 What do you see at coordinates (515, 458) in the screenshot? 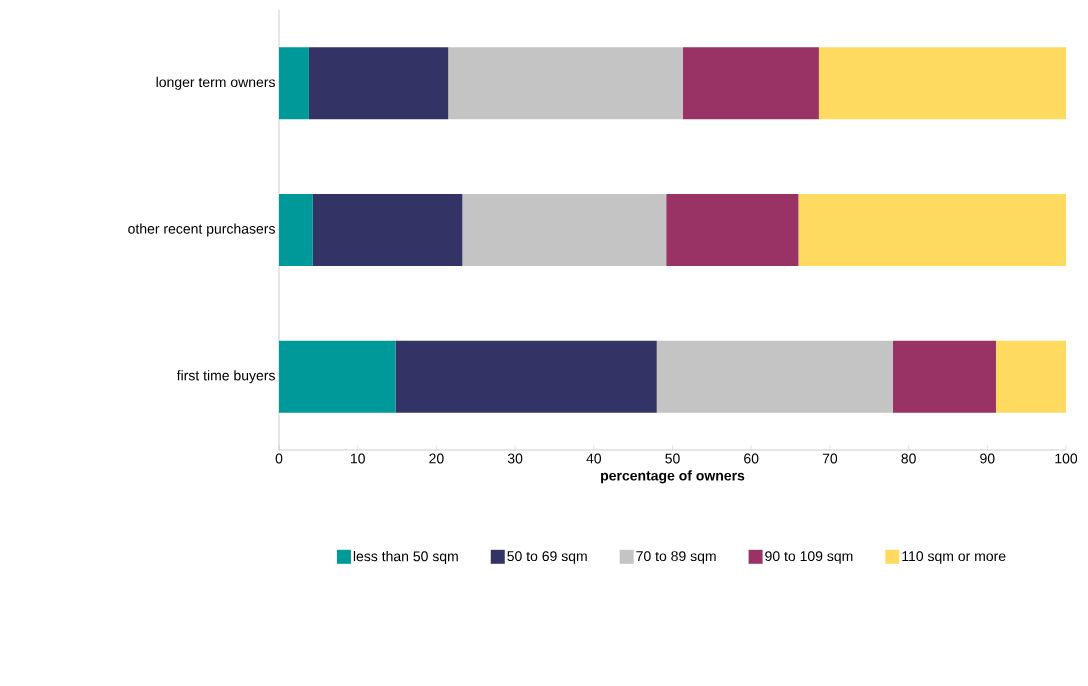
I see `x-tick-label: 30` at bounding box center [515, 458].